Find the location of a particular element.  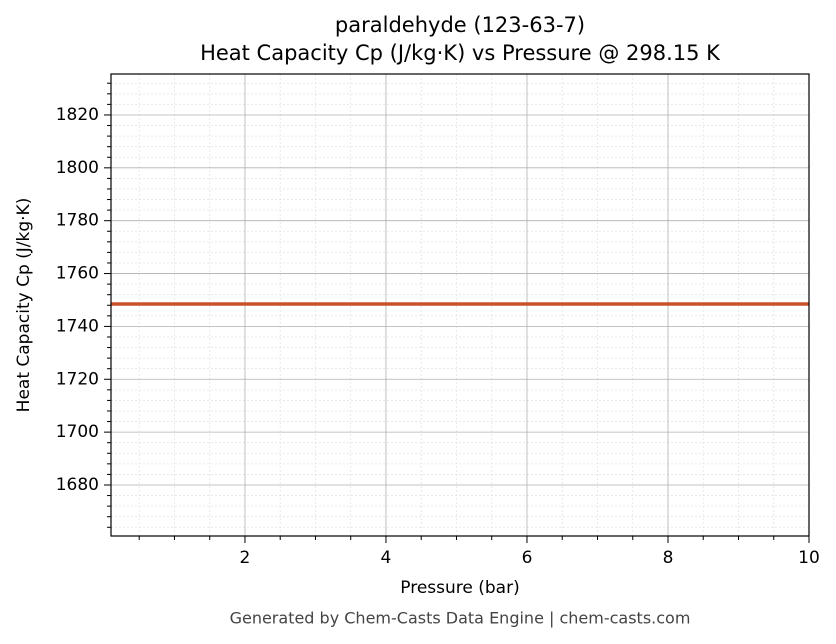

x-tick-label: 10 is located at coordinates (809, 558).